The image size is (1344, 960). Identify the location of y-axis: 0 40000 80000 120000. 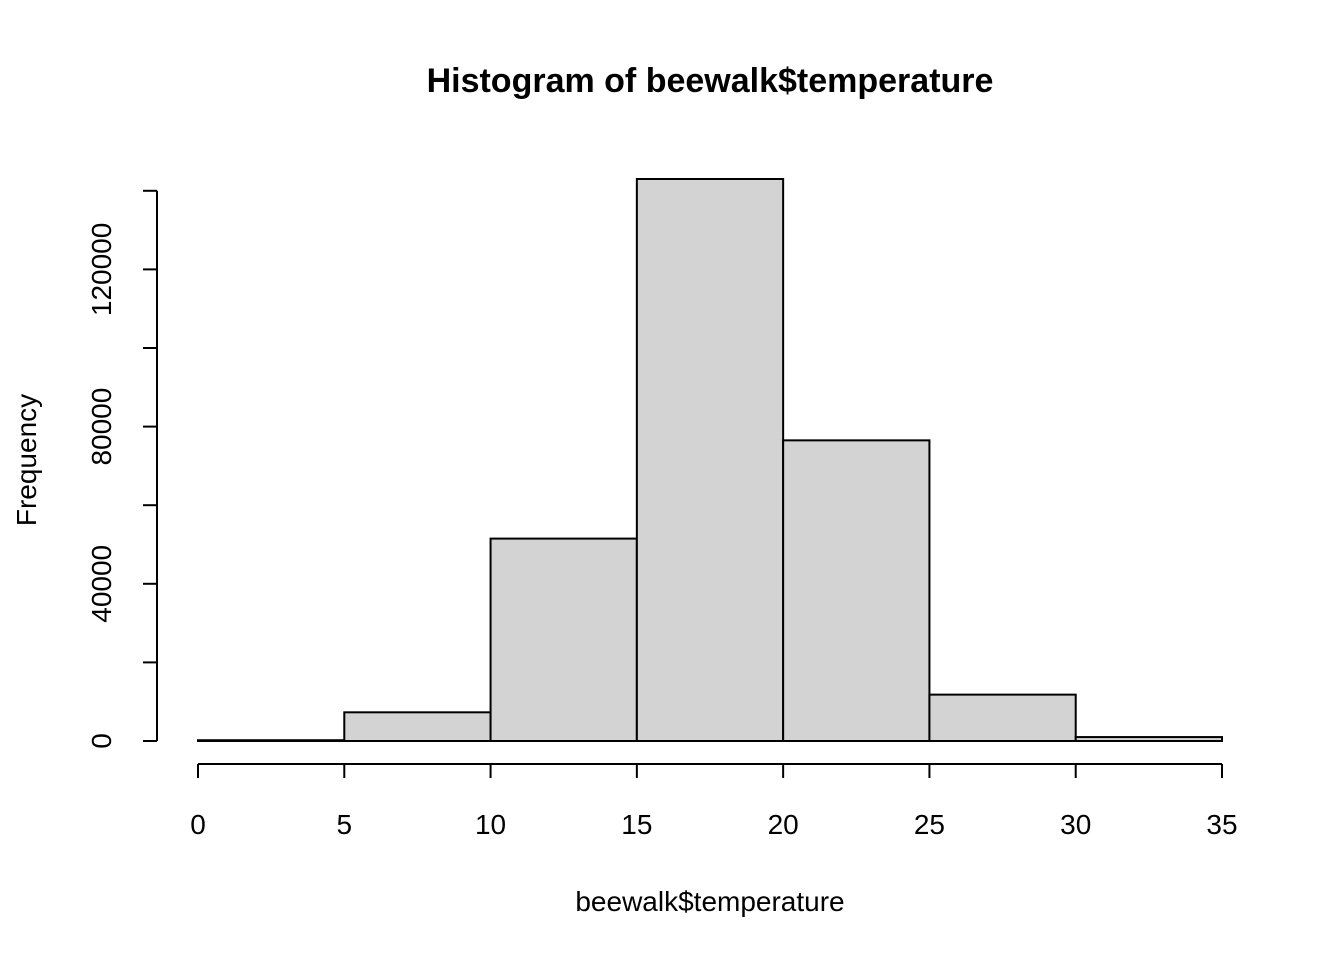
(122, 469).